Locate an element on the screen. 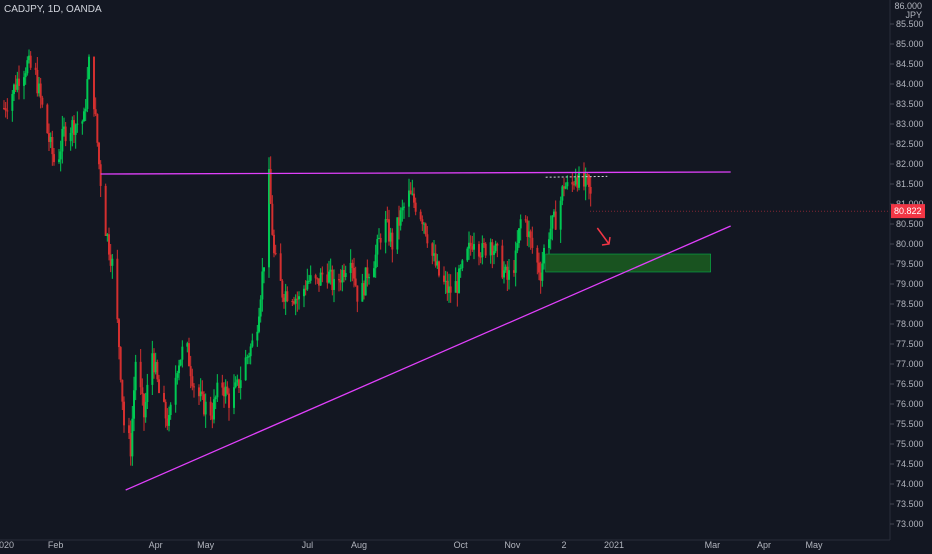 This screenshot has width=932, height=554. y-tick-label: 77.500 is located at coordinates (910, 344).